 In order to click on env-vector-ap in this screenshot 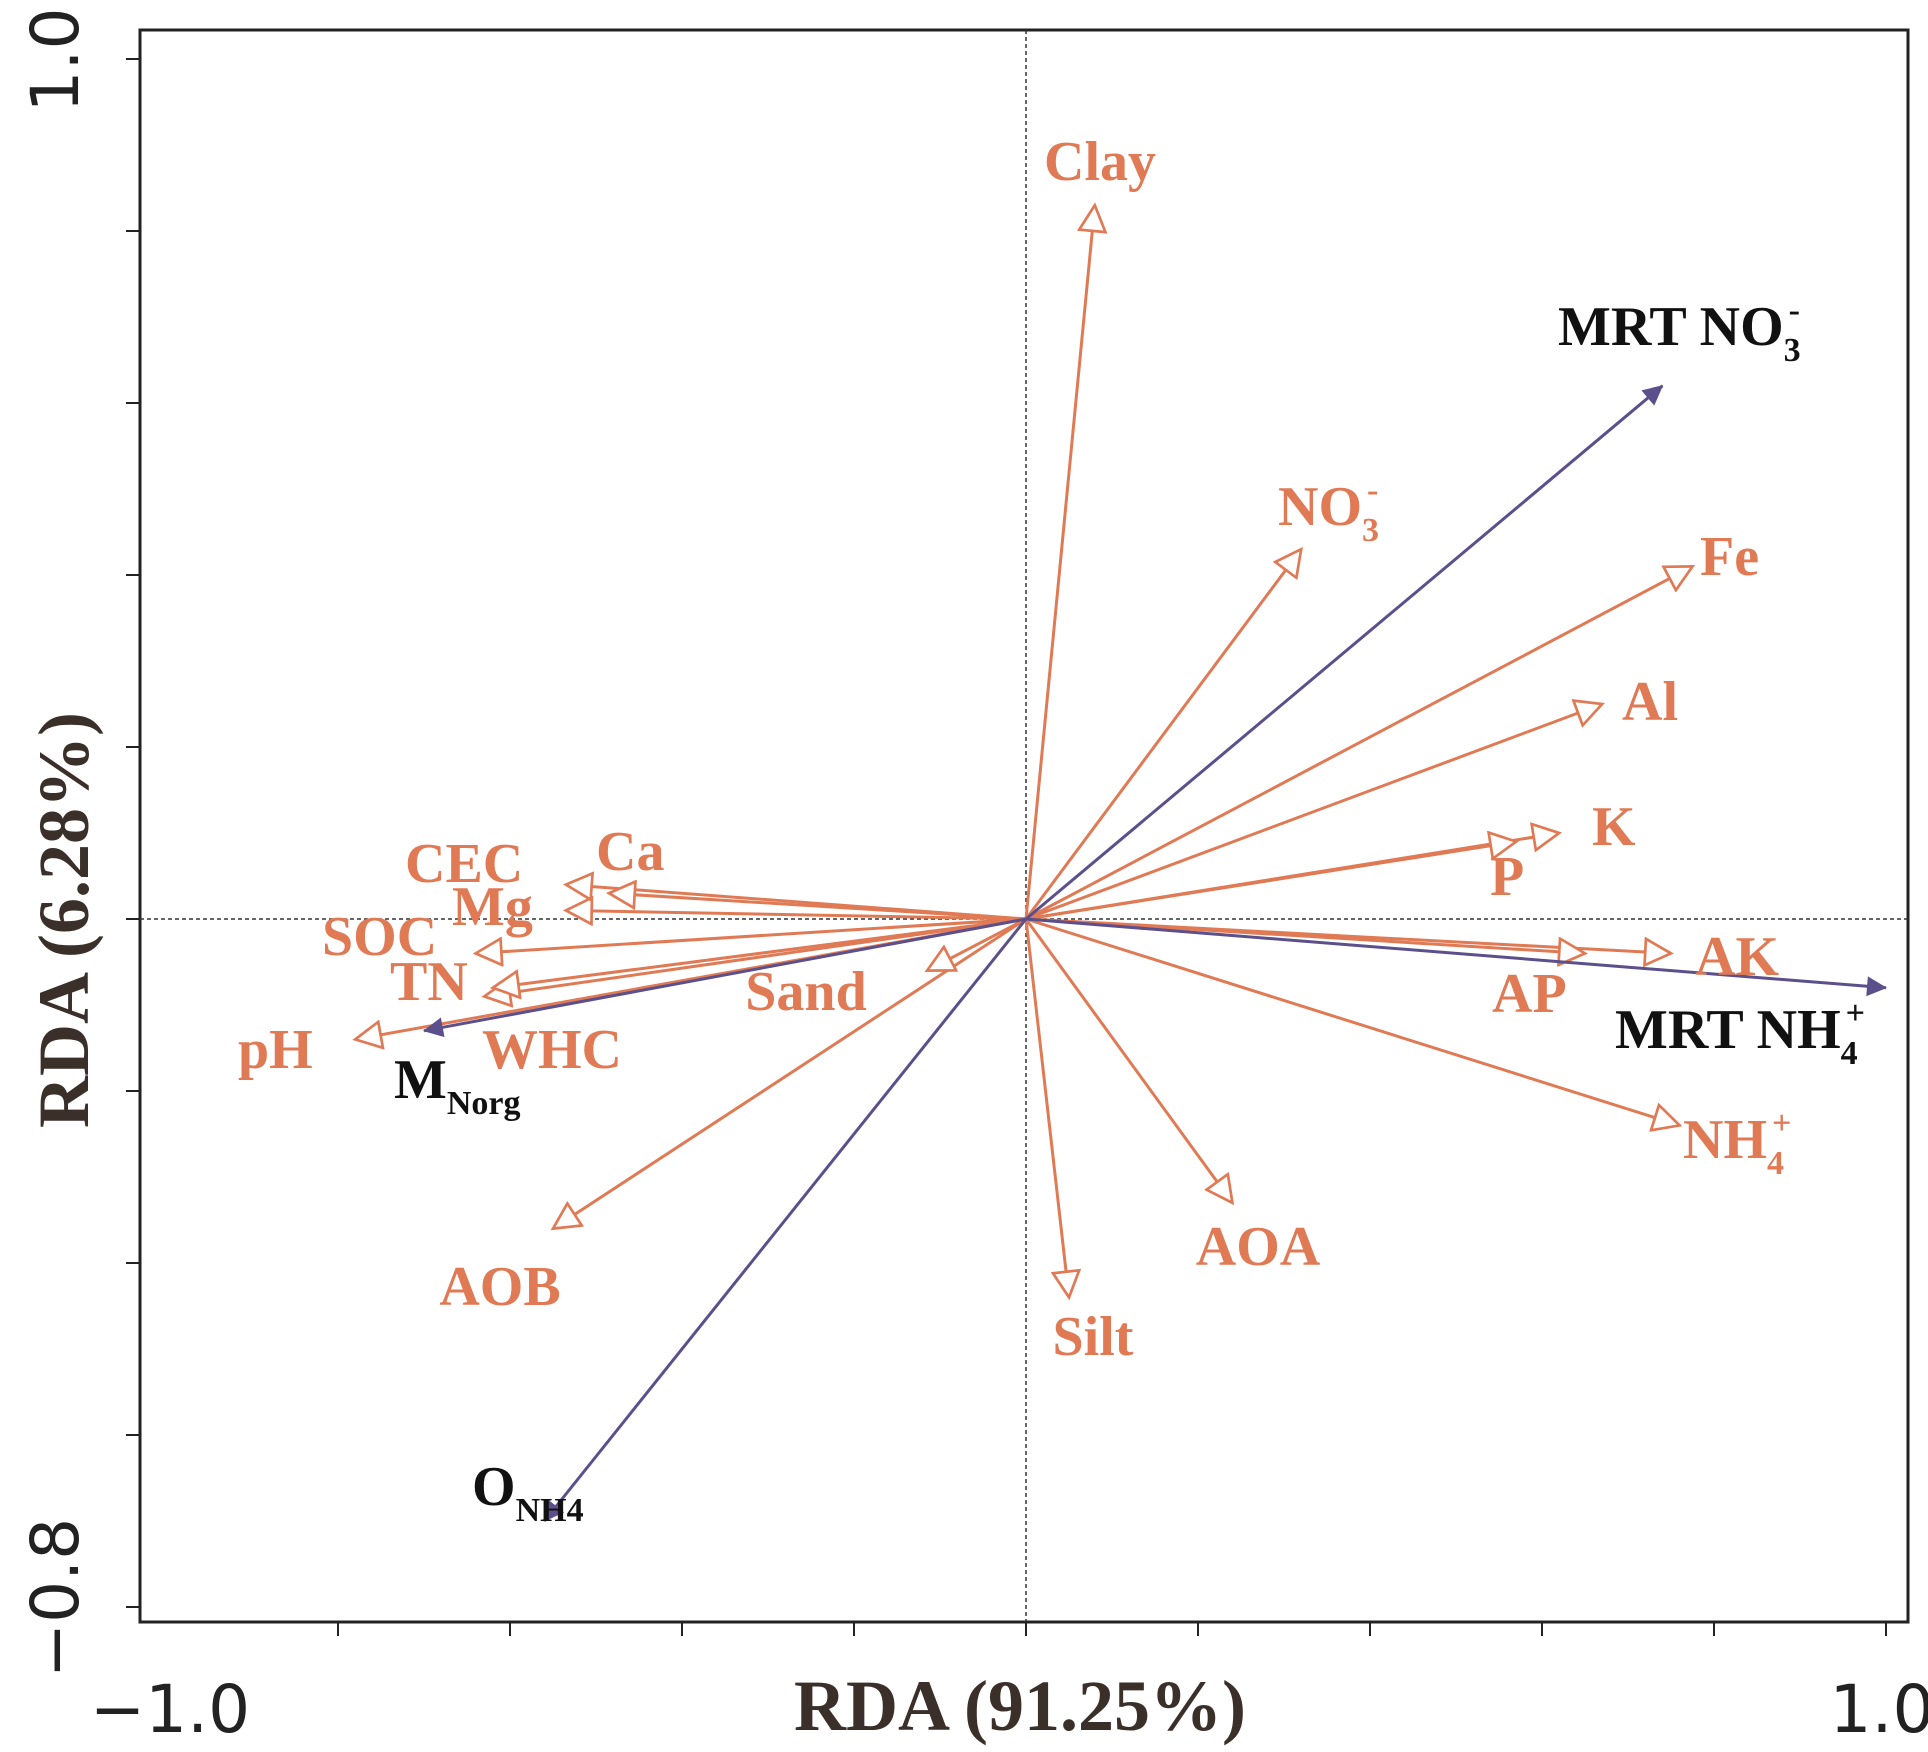, I will do `click(1305, 935)`.